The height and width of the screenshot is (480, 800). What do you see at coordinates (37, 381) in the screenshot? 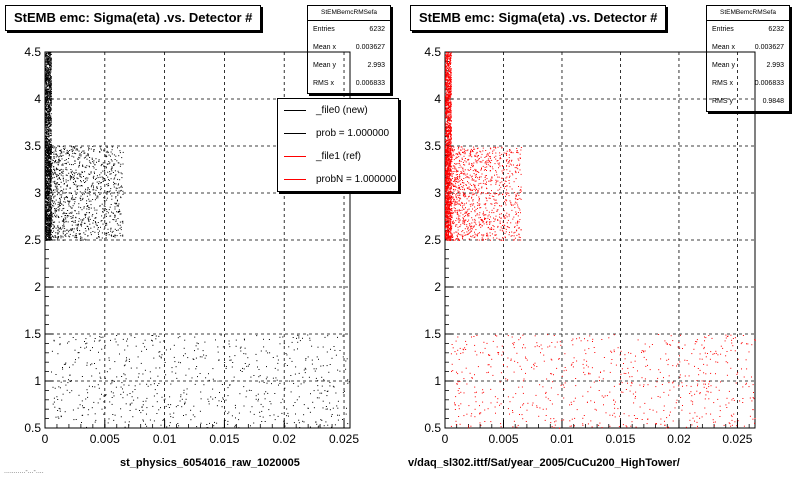
I see `y-tick-label: 1` at bounding box center [37, 381].